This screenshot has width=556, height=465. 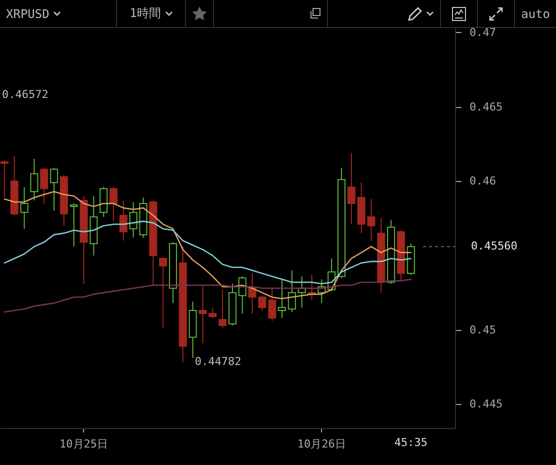 What do you see at coordinates (411, 442) in the screenshot?
I see `text: 45:35` at bounding box center [411, 442].